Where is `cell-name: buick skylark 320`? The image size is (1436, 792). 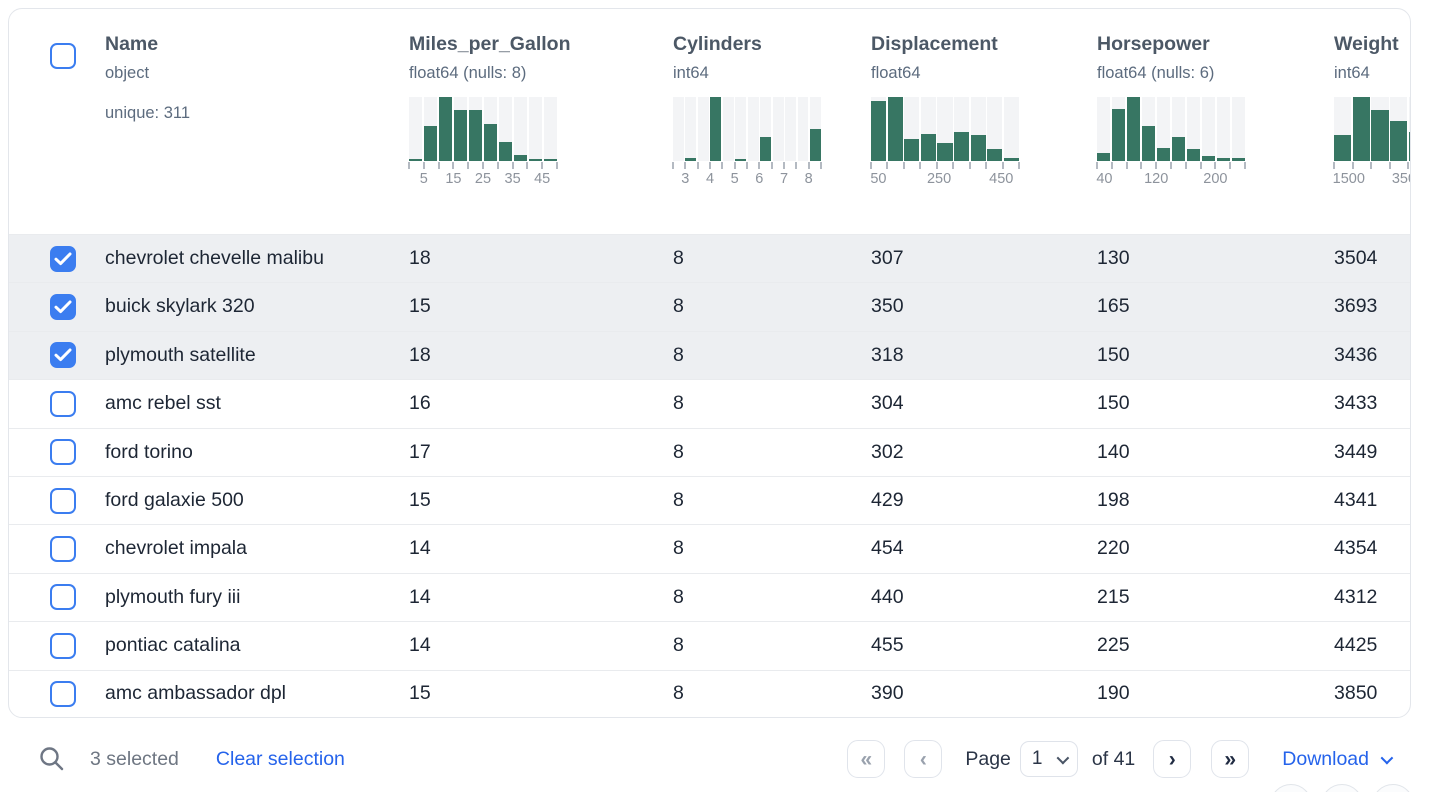
cell-name: buick skylark 320 is located at coordinates (180, 306).